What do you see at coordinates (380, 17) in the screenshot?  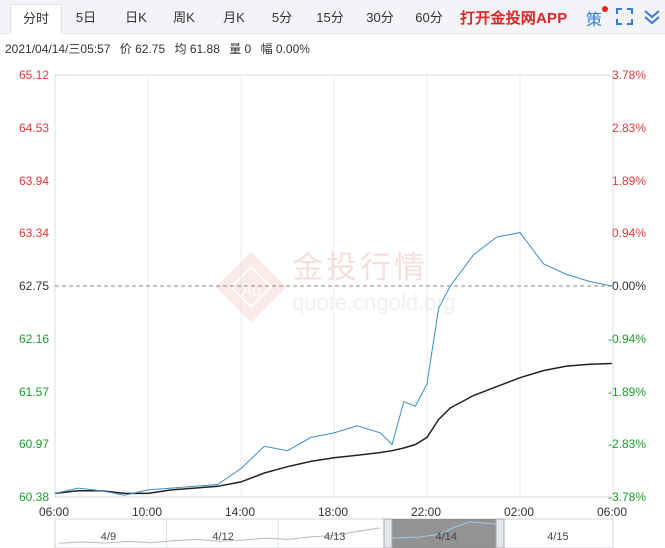 I see `tab-30min: 30分` at bounding box center [380, 17].